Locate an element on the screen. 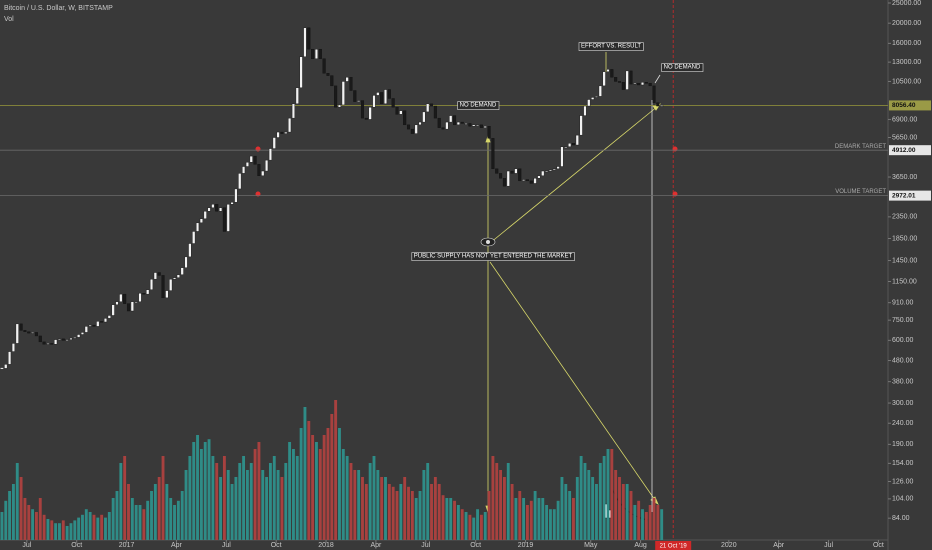  y-tick-label: 480.00 is located at coordinates (903, 360).